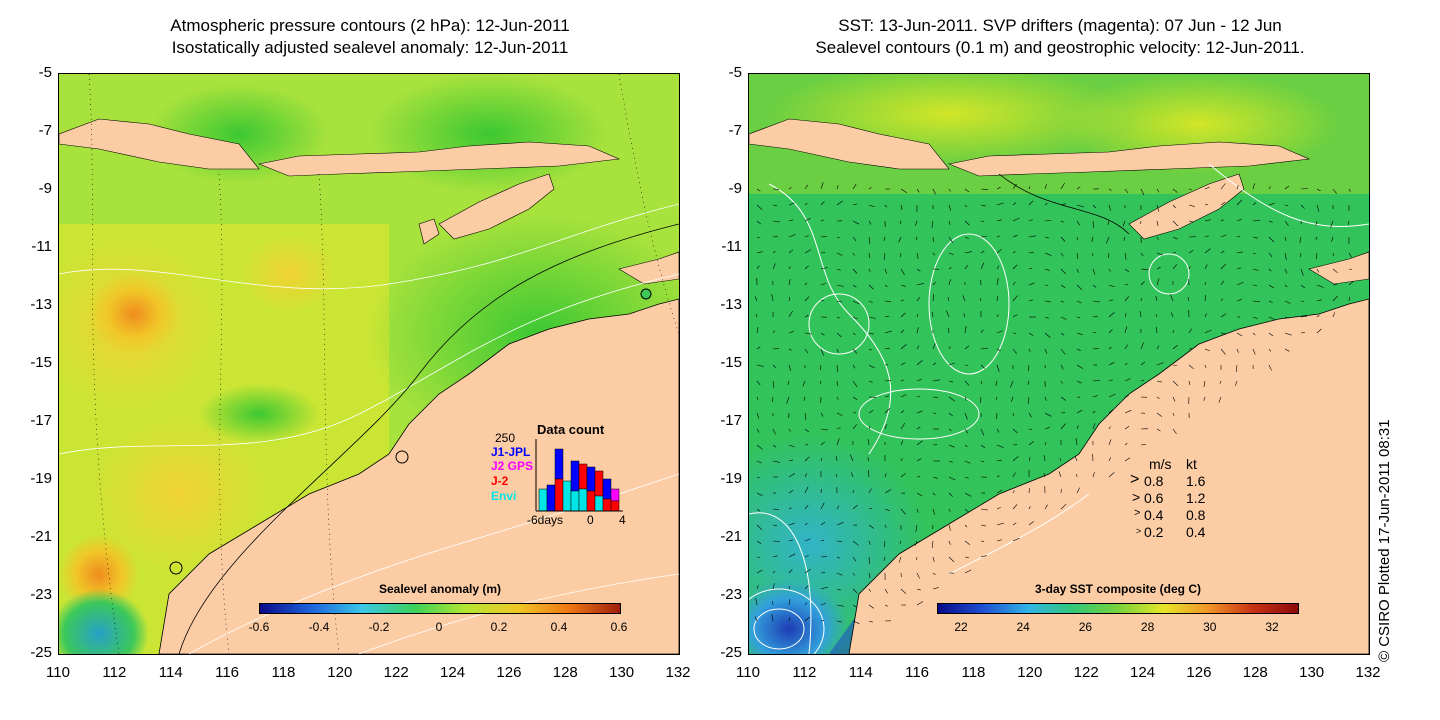 The image size is (1440, 720). I want to click on credit-text: © CSIRO Plotted 17-Jun-2011 08:31, so click(1384, 540).